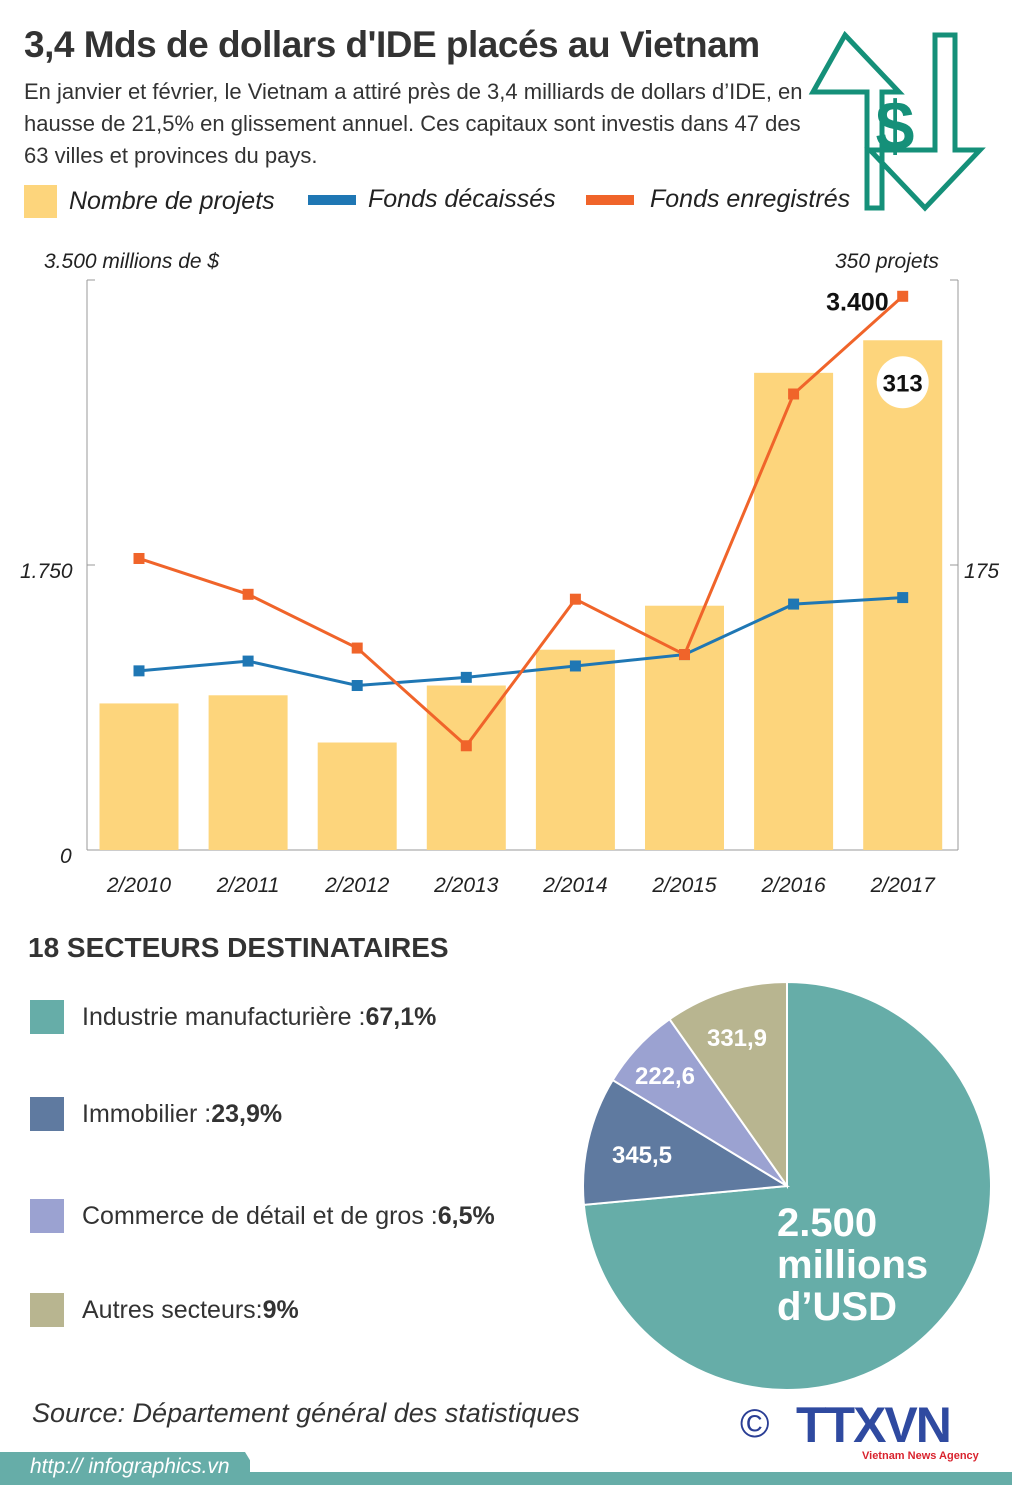 The image size is (1012, 1485). I want to click on bar-value-label: 313, so click(903, 383).